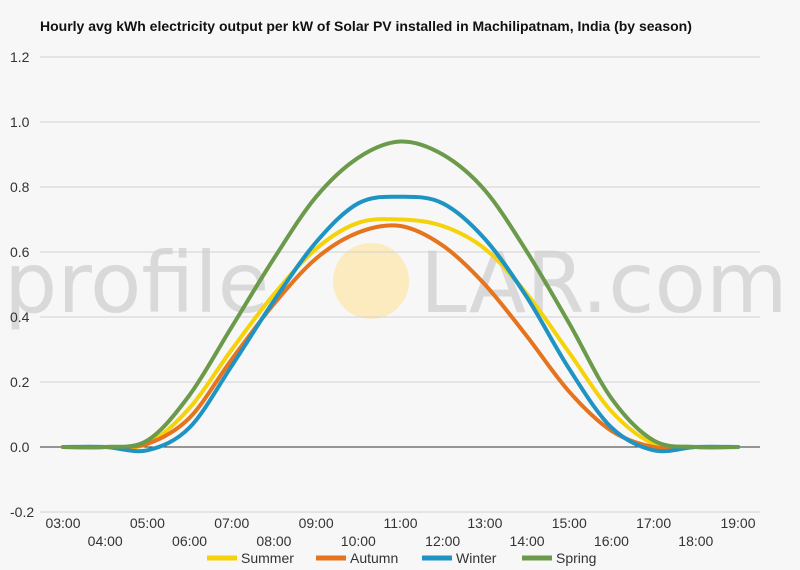 This screenshot has height=570, width=800. Describe the element at coordinates (695, 541) in the screenshot. I see `x-tick-label: 18:00` at that location.